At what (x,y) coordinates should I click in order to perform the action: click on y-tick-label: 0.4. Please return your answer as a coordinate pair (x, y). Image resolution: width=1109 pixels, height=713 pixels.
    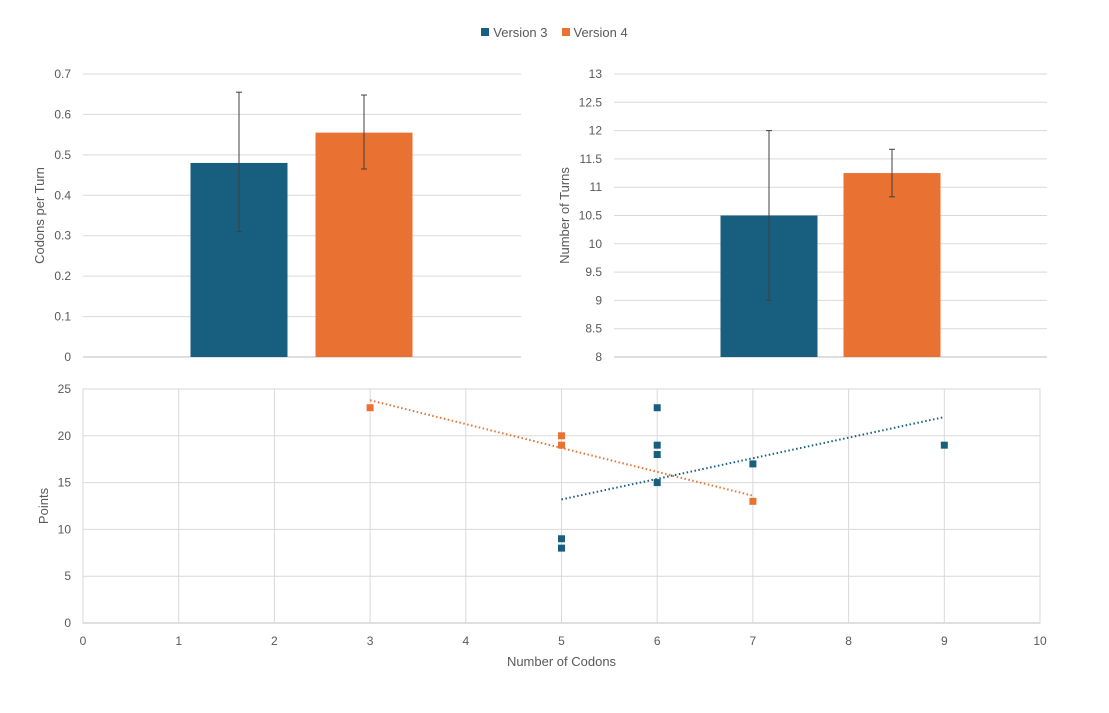
    Looking at the image, I should click on (62, 195).